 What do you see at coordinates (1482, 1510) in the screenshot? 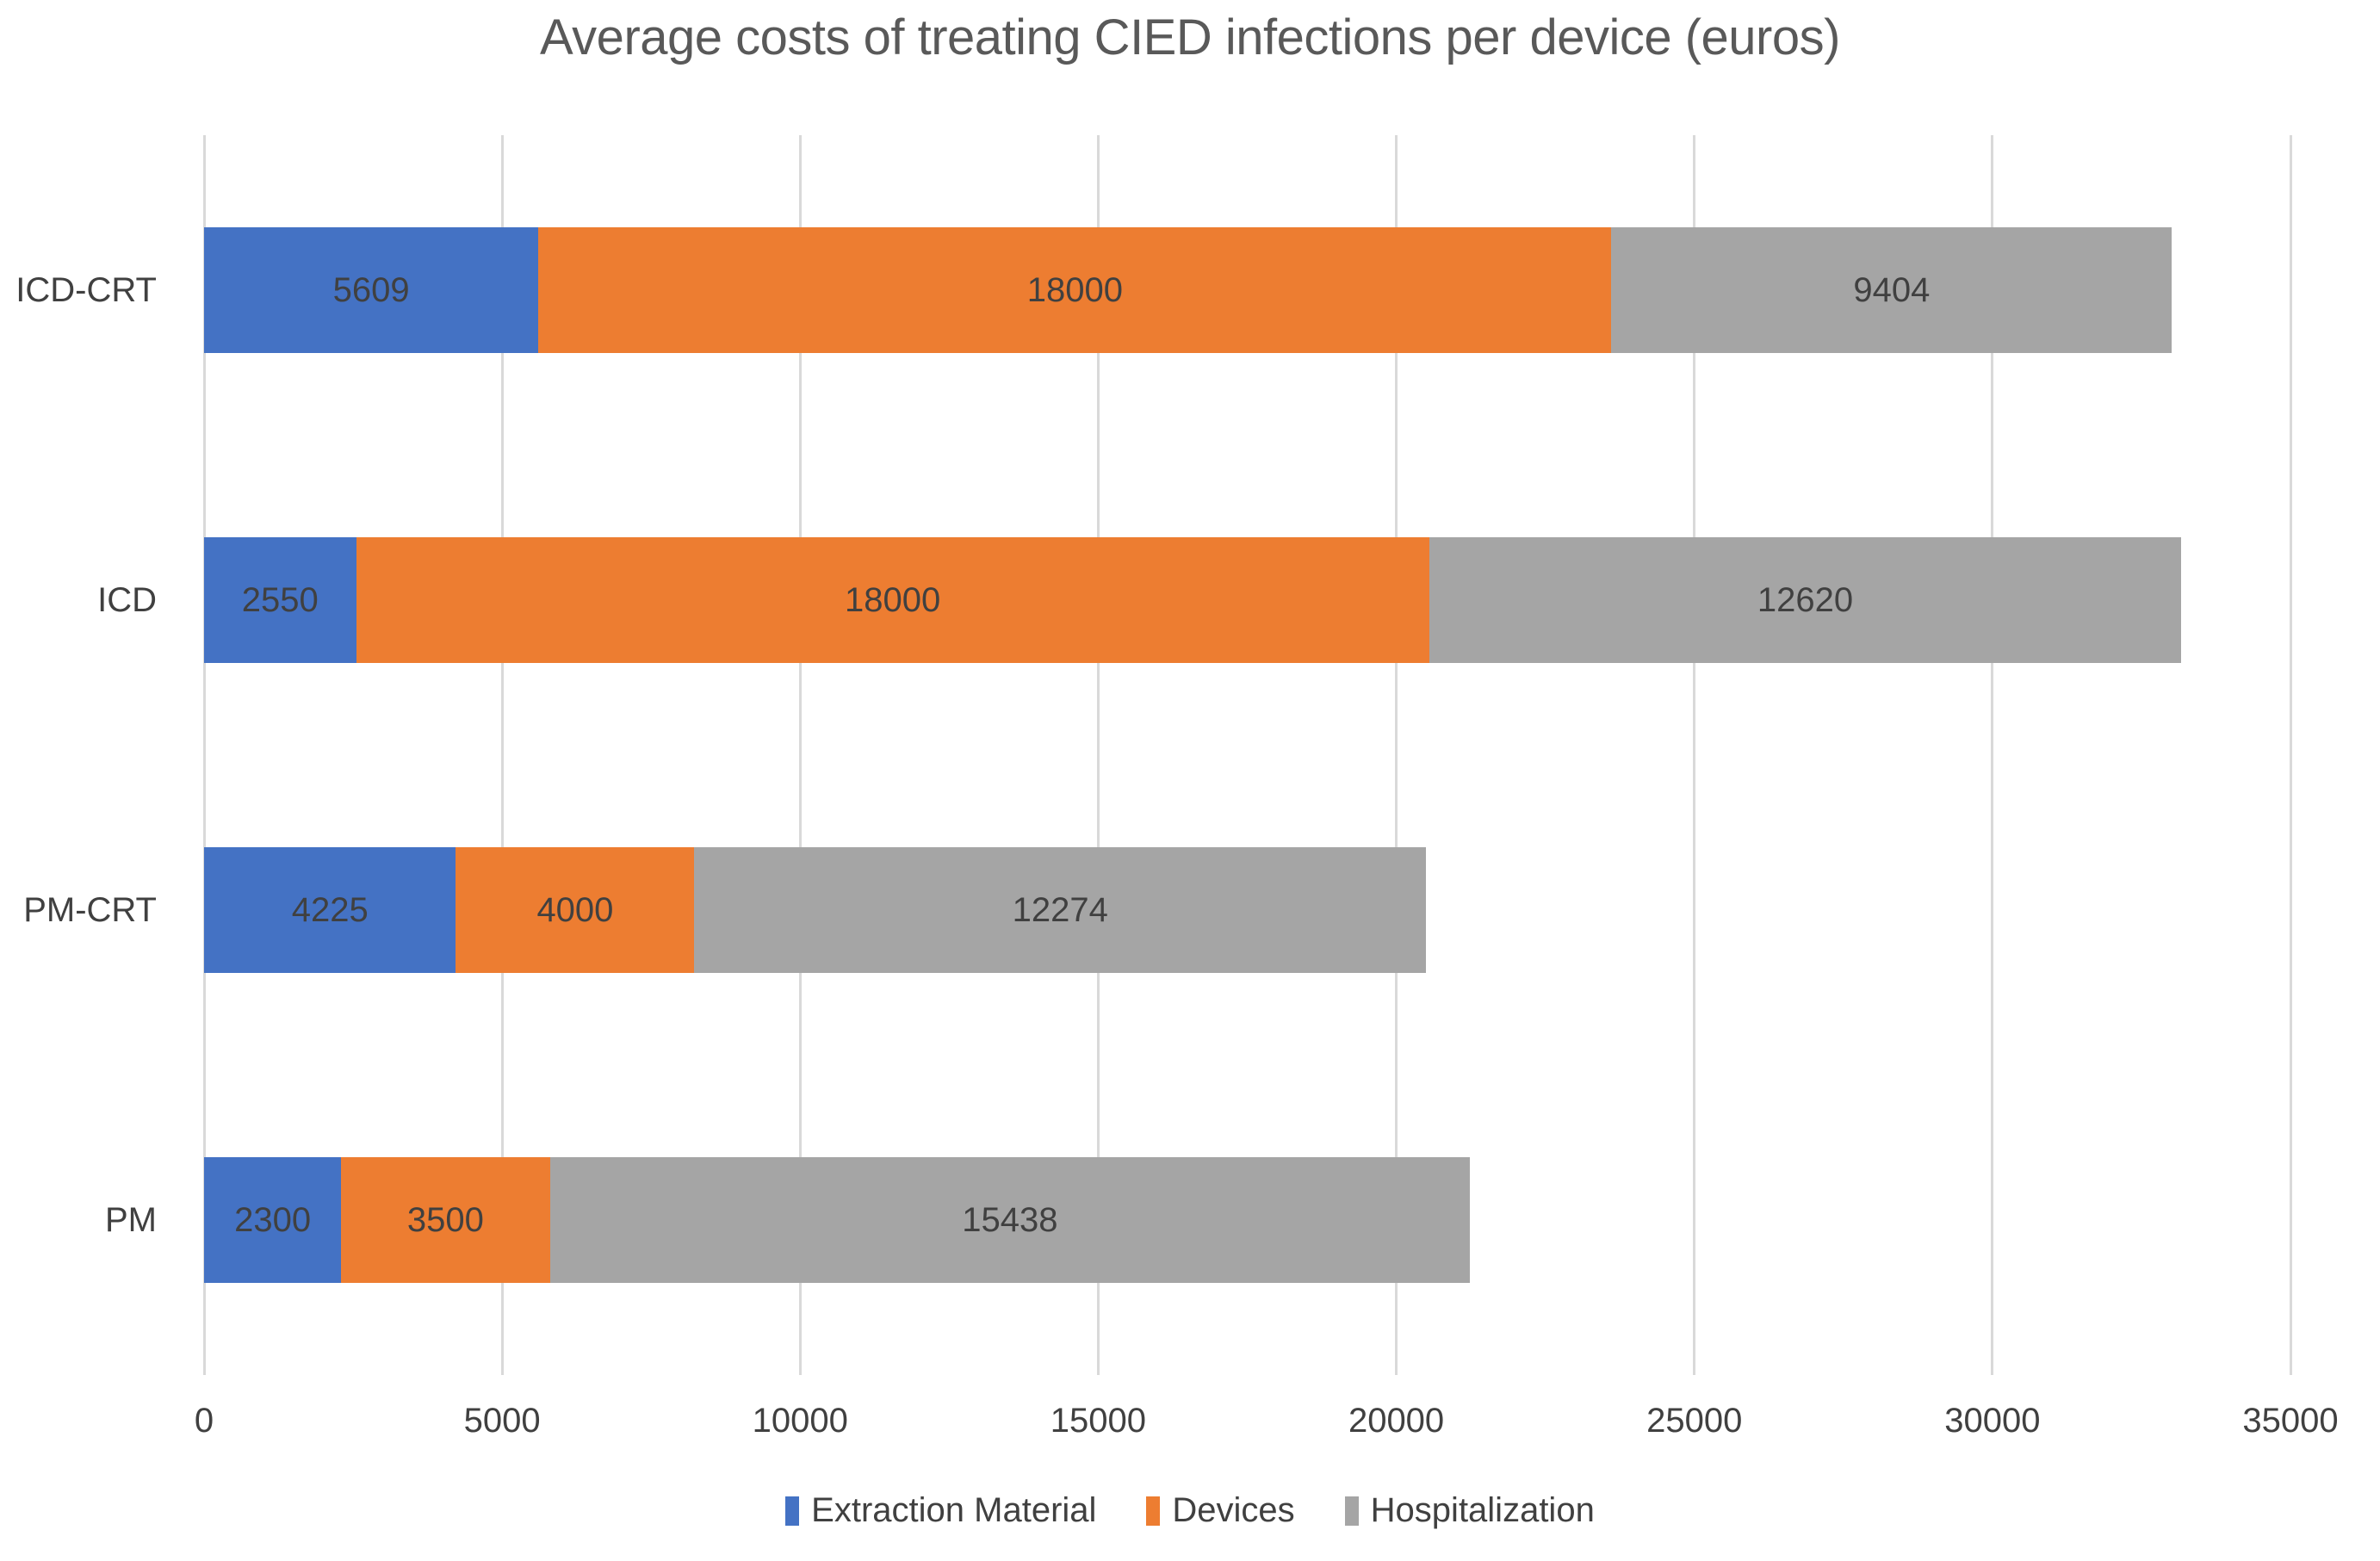
I see `legend-label: Hospitalization` at bounding box center [1482, 1510].